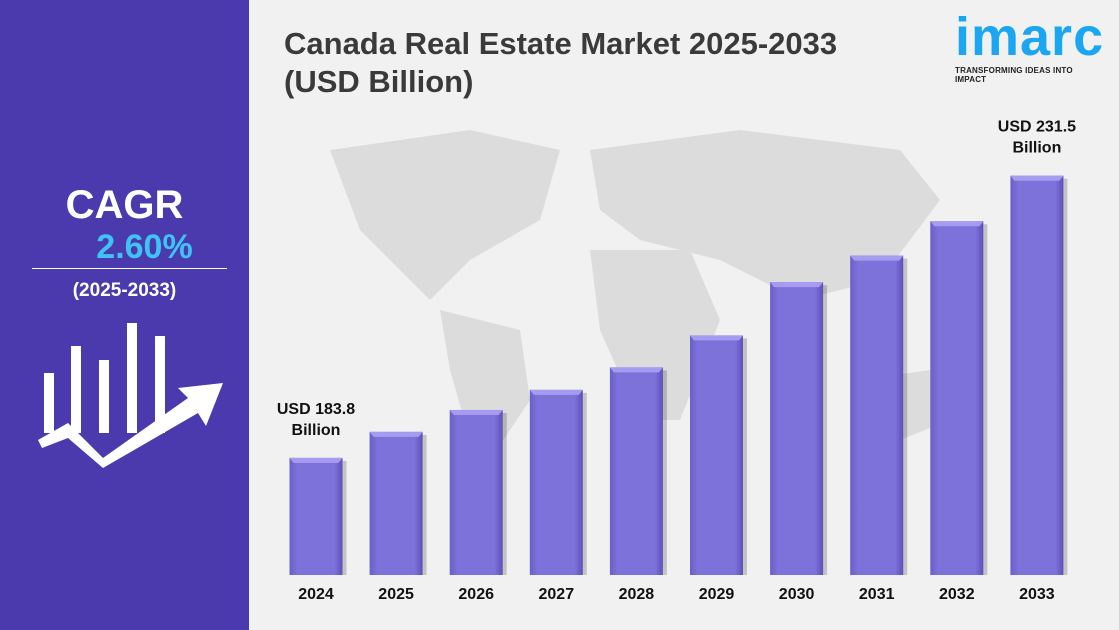 This screenshot has width=1119, height=630. What do you see at coordinates (556, 482) in the screenshot?
I see `bar-2027` at bounding box center [556, 482].